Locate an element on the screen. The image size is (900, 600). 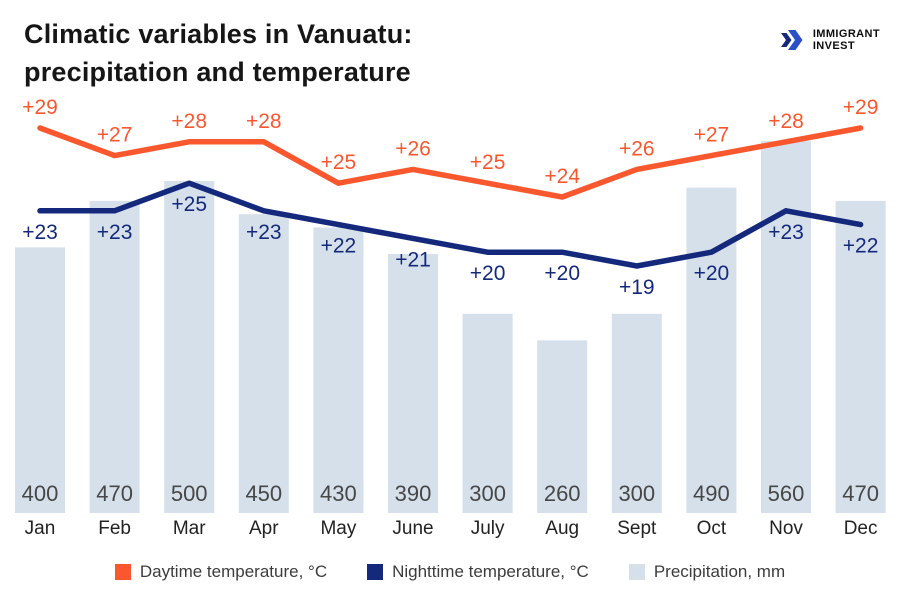
legend-swatch-nighttime is located at coordinates (375, 572).